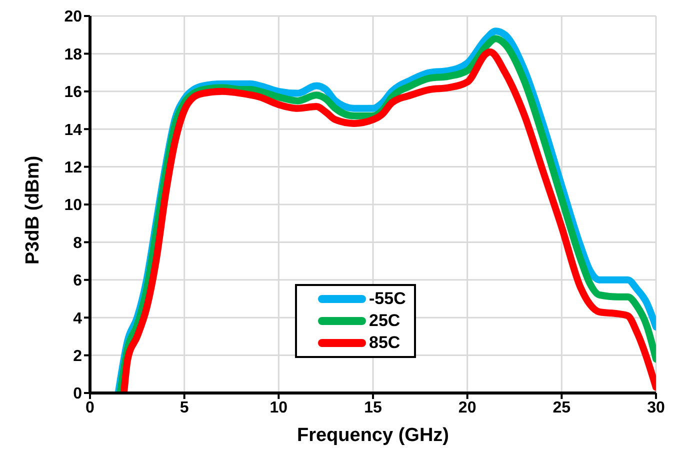 This screenshot has height=461, width=678. I want to click on y-tick-label: 20, so click(73, 17).